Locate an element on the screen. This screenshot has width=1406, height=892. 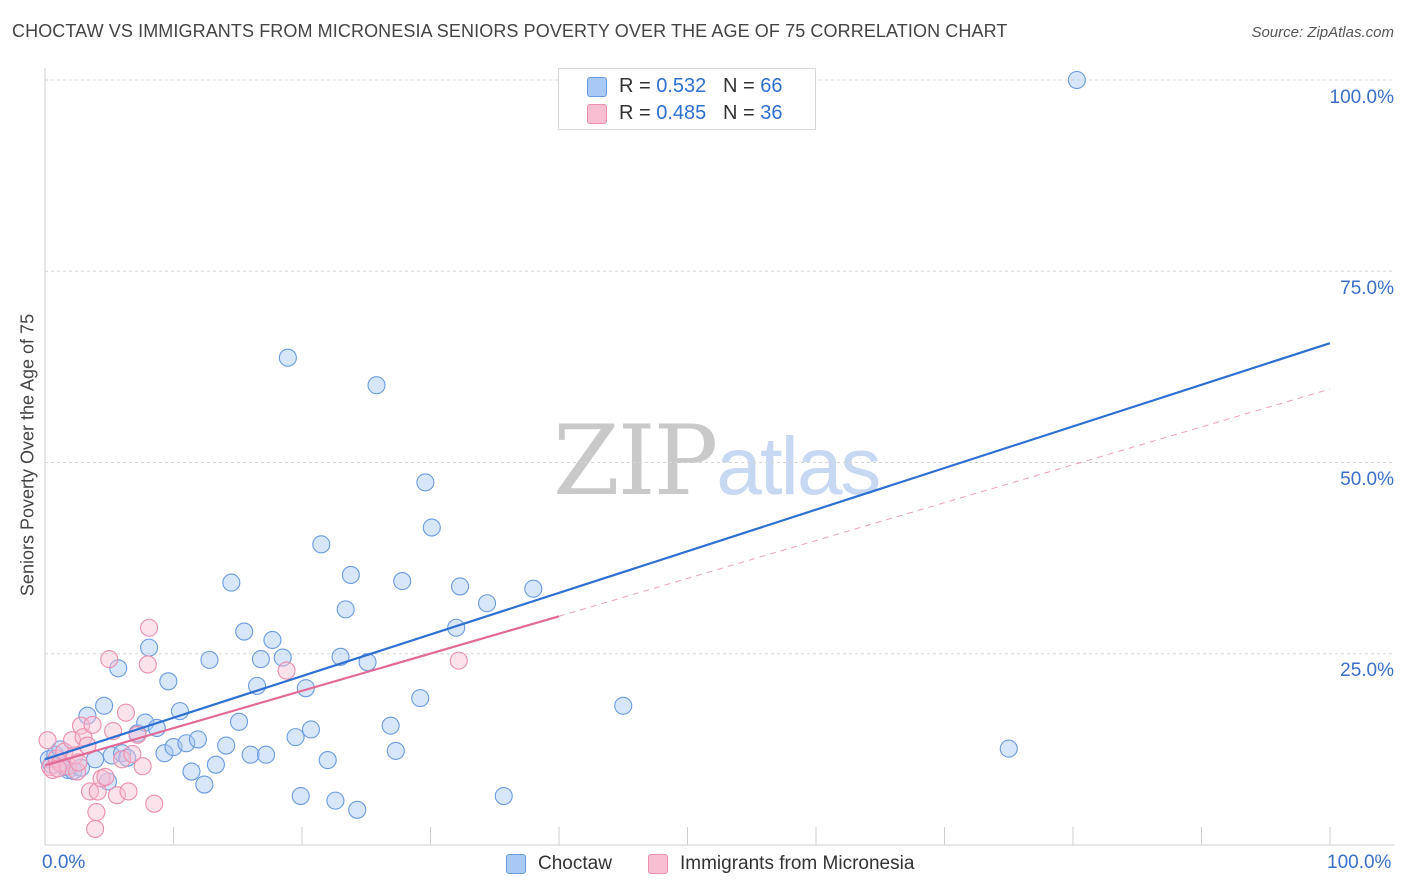
legend: R = 0.532 N = 66 R = 0.485 N = 36 is located at coordinates (687, 99).